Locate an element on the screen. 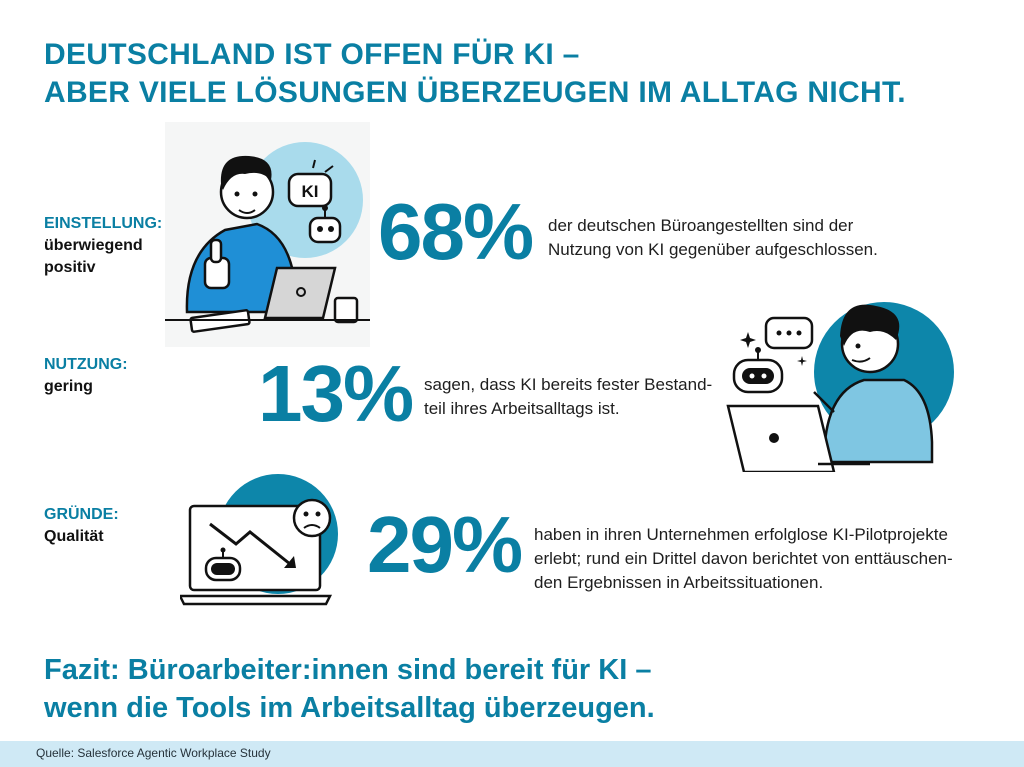 Image resolution: width=1024 pixels, height=767 pixels. trend-down-icon is located at coordinates (252, 545).